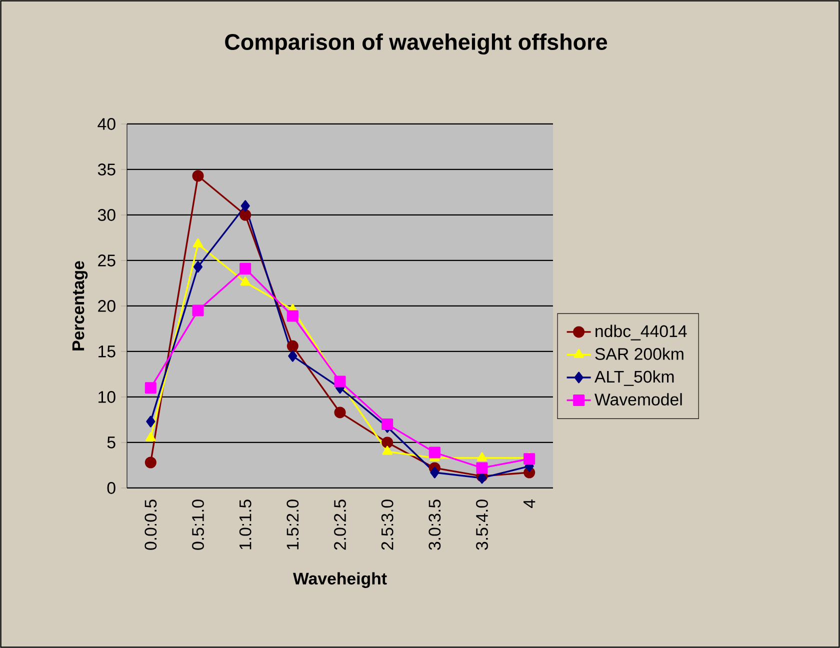 This screenshot has width=840, height=648. What do you see at coordinates (639, 354) in the screenshot?
I see `legend-label: SAR 200km` at bounding box center [639, 354].